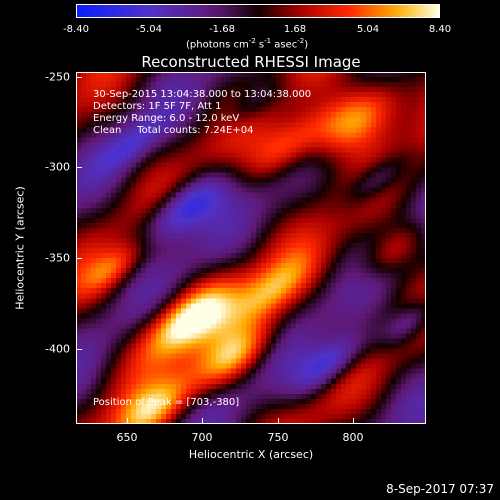  I want to click on colorbar-units: (photons cm-2 s-1 asec-2), so click(247, 44).